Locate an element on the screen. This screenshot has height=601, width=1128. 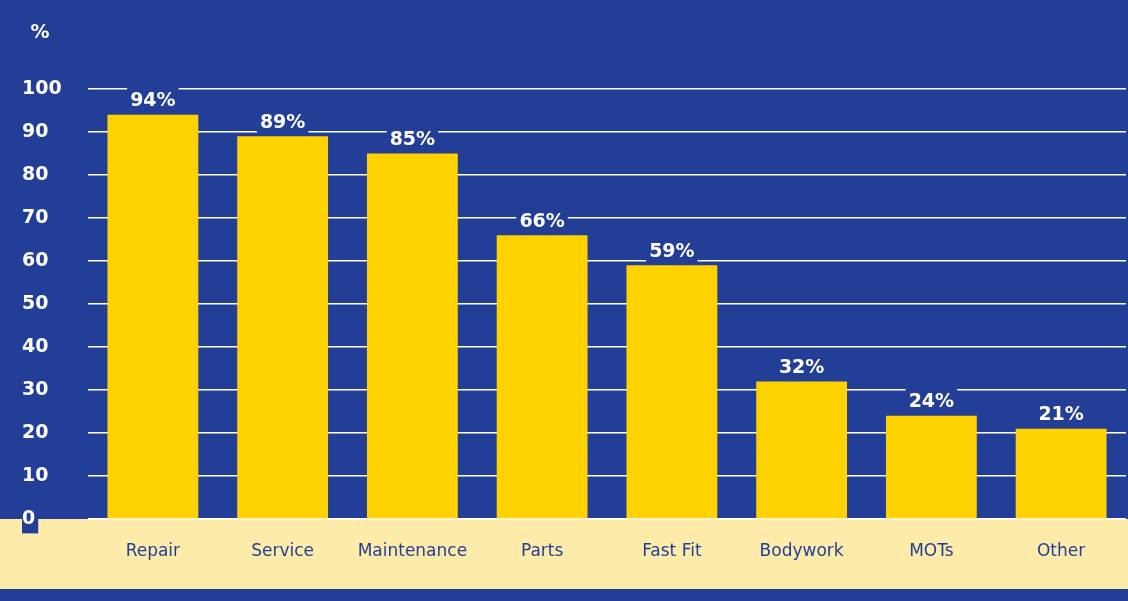
data-label: 85% is located at coordinates (412, 137).